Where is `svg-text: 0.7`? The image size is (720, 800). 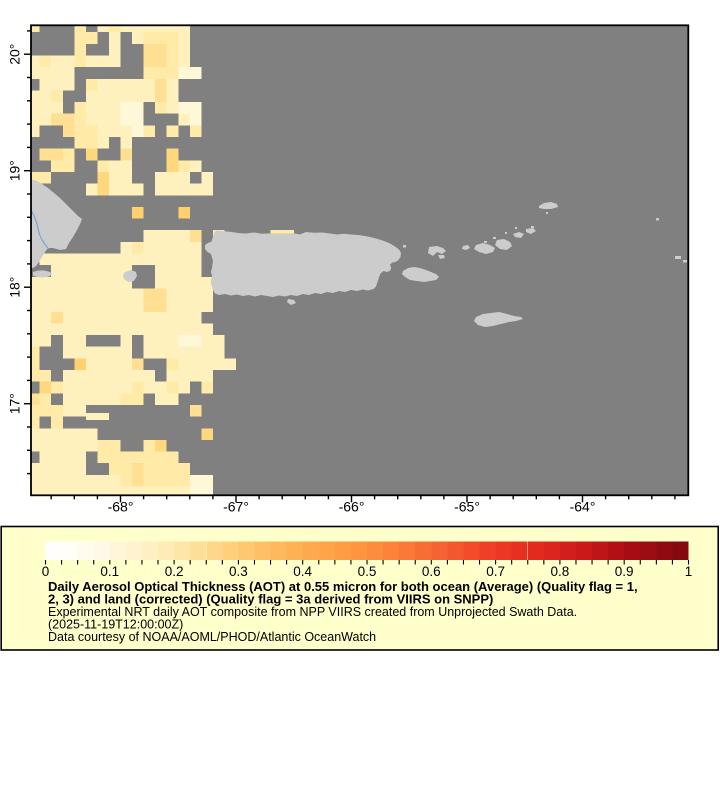
svg-text: 0.7 is located at coordinates (495, 571).